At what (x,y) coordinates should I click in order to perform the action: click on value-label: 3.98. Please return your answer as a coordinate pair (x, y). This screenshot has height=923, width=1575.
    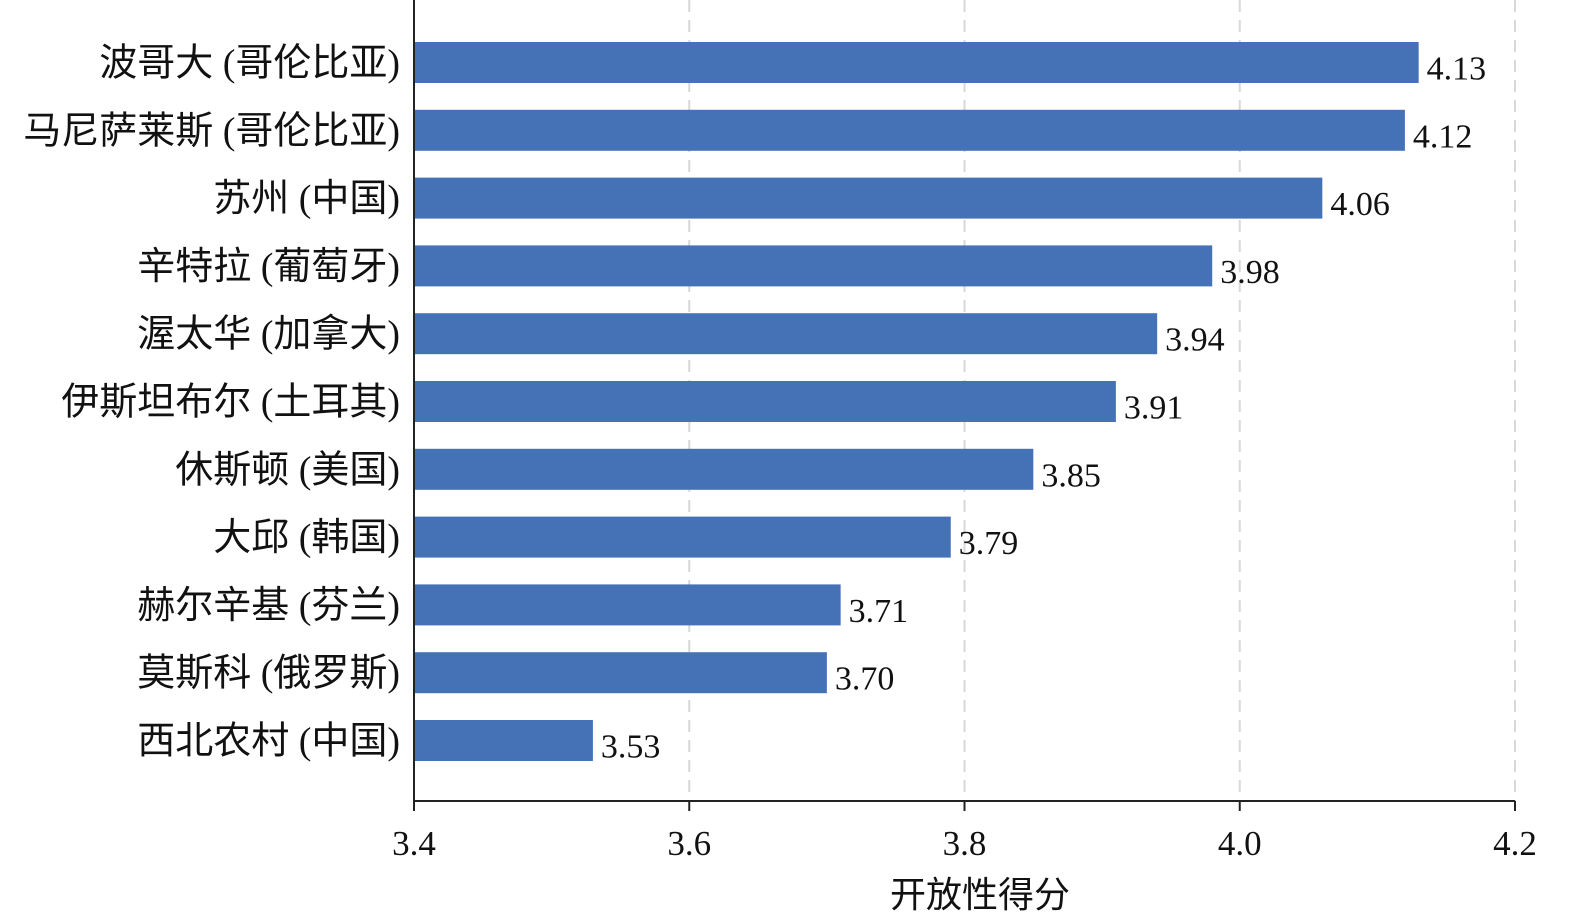
    Looking at the image, I should click on (1250, 272).